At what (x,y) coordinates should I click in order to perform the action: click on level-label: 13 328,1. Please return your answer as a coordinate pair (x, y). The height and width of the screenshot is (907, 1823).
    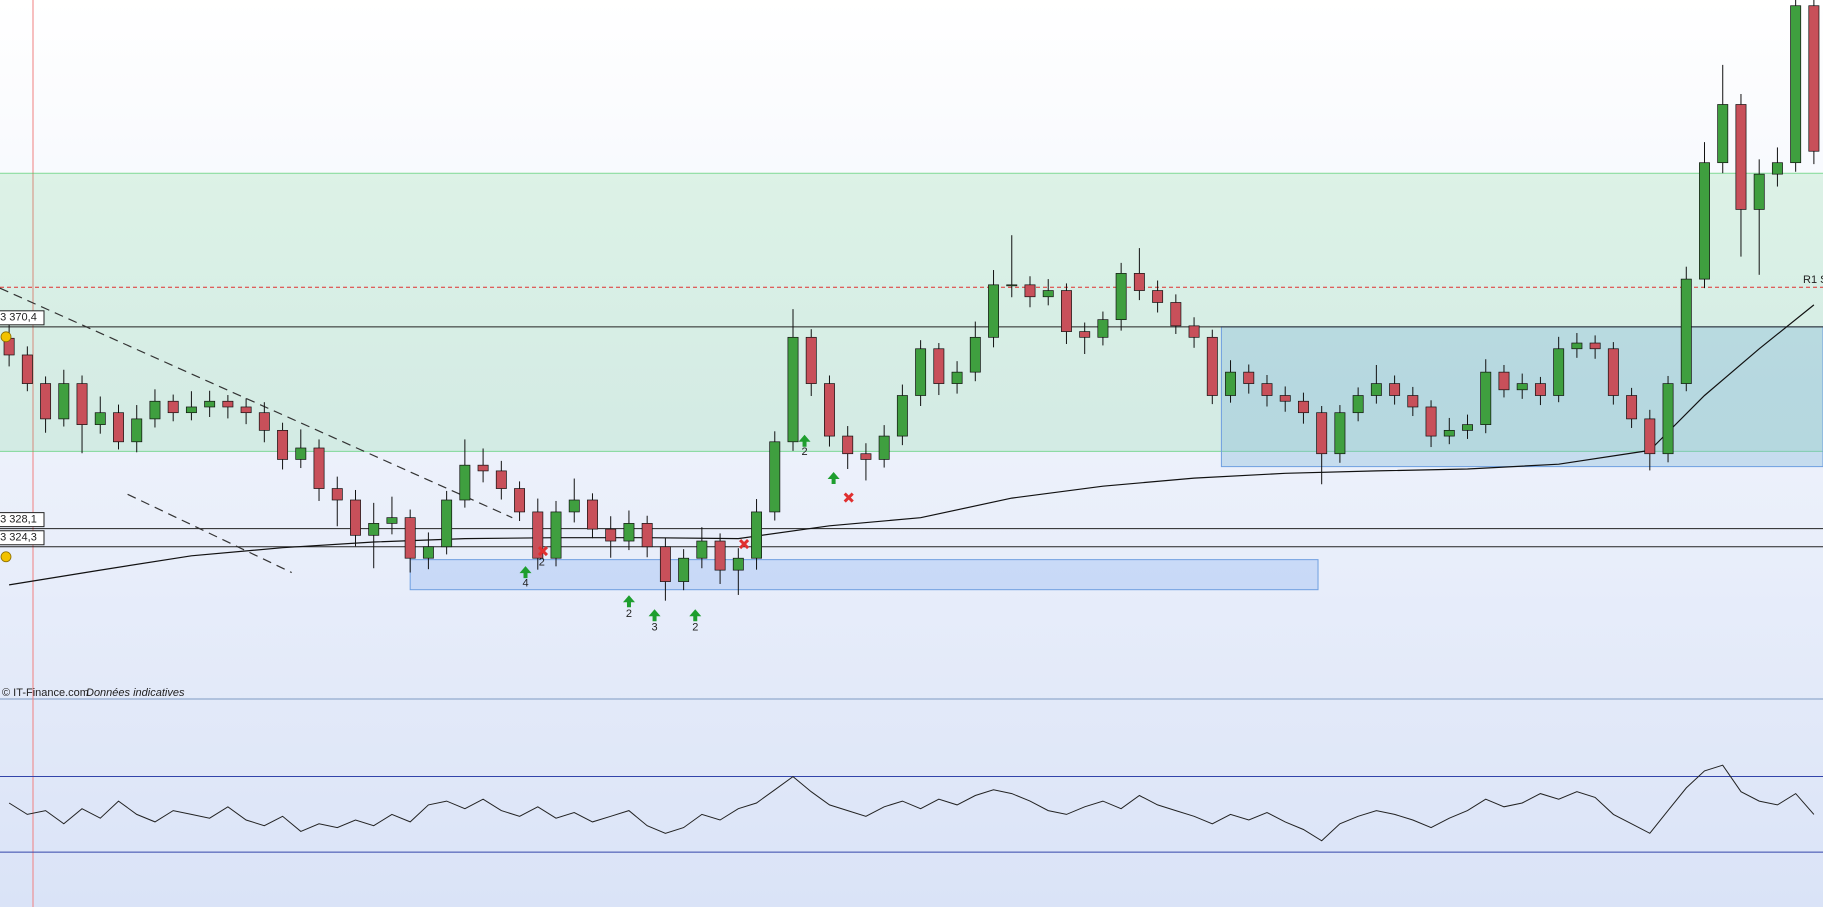
    Looking at the image, I should click on (18, 520).